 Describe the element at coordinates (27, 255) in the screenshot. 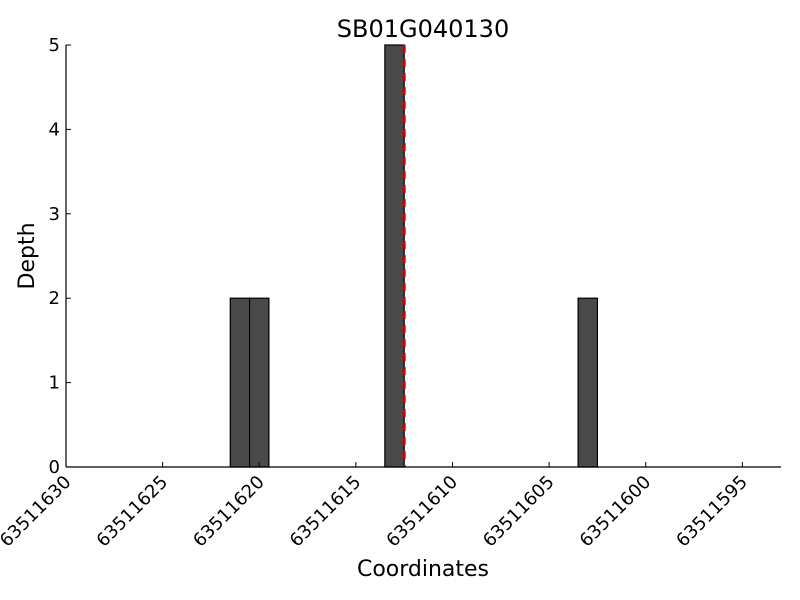

I see `y-axis-label: Depth` at that location.